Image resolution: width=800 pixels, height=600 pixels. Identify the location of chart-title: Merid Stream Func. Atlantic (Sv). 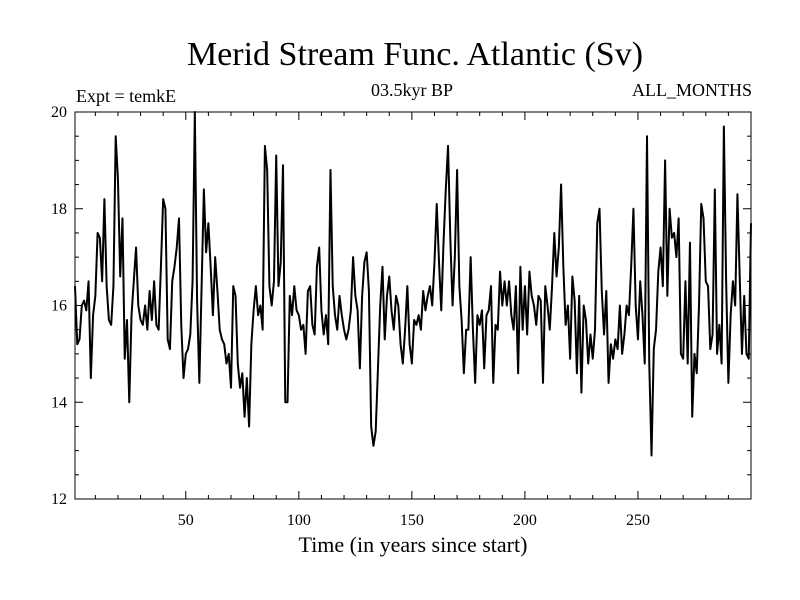
(415, 54).